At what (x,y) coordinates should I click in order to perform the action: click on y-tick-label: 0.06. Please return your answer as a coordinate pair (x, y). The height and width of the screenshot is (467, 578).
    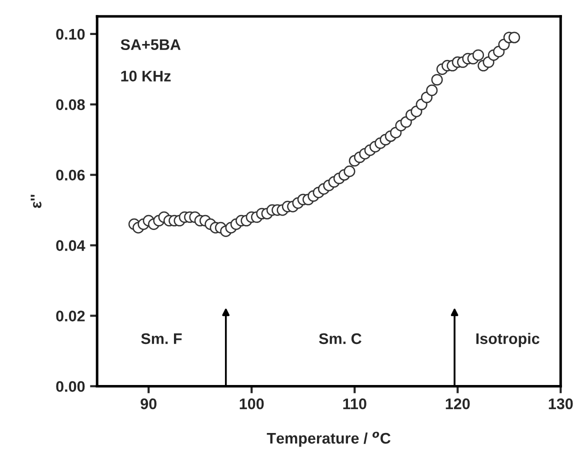
    Looking at the image, I should click on (70, 175).